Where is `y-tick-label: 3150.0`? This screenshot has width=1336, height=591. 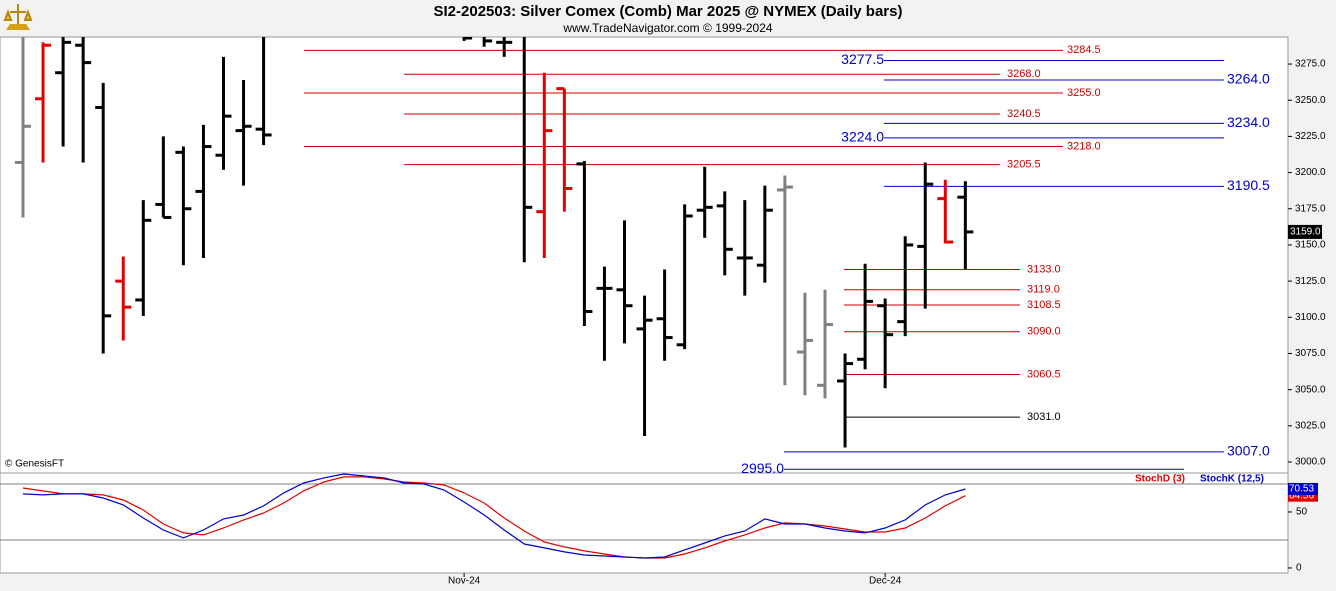 y-tick-label: 3150.0 is located at coordinates (1310, 245).